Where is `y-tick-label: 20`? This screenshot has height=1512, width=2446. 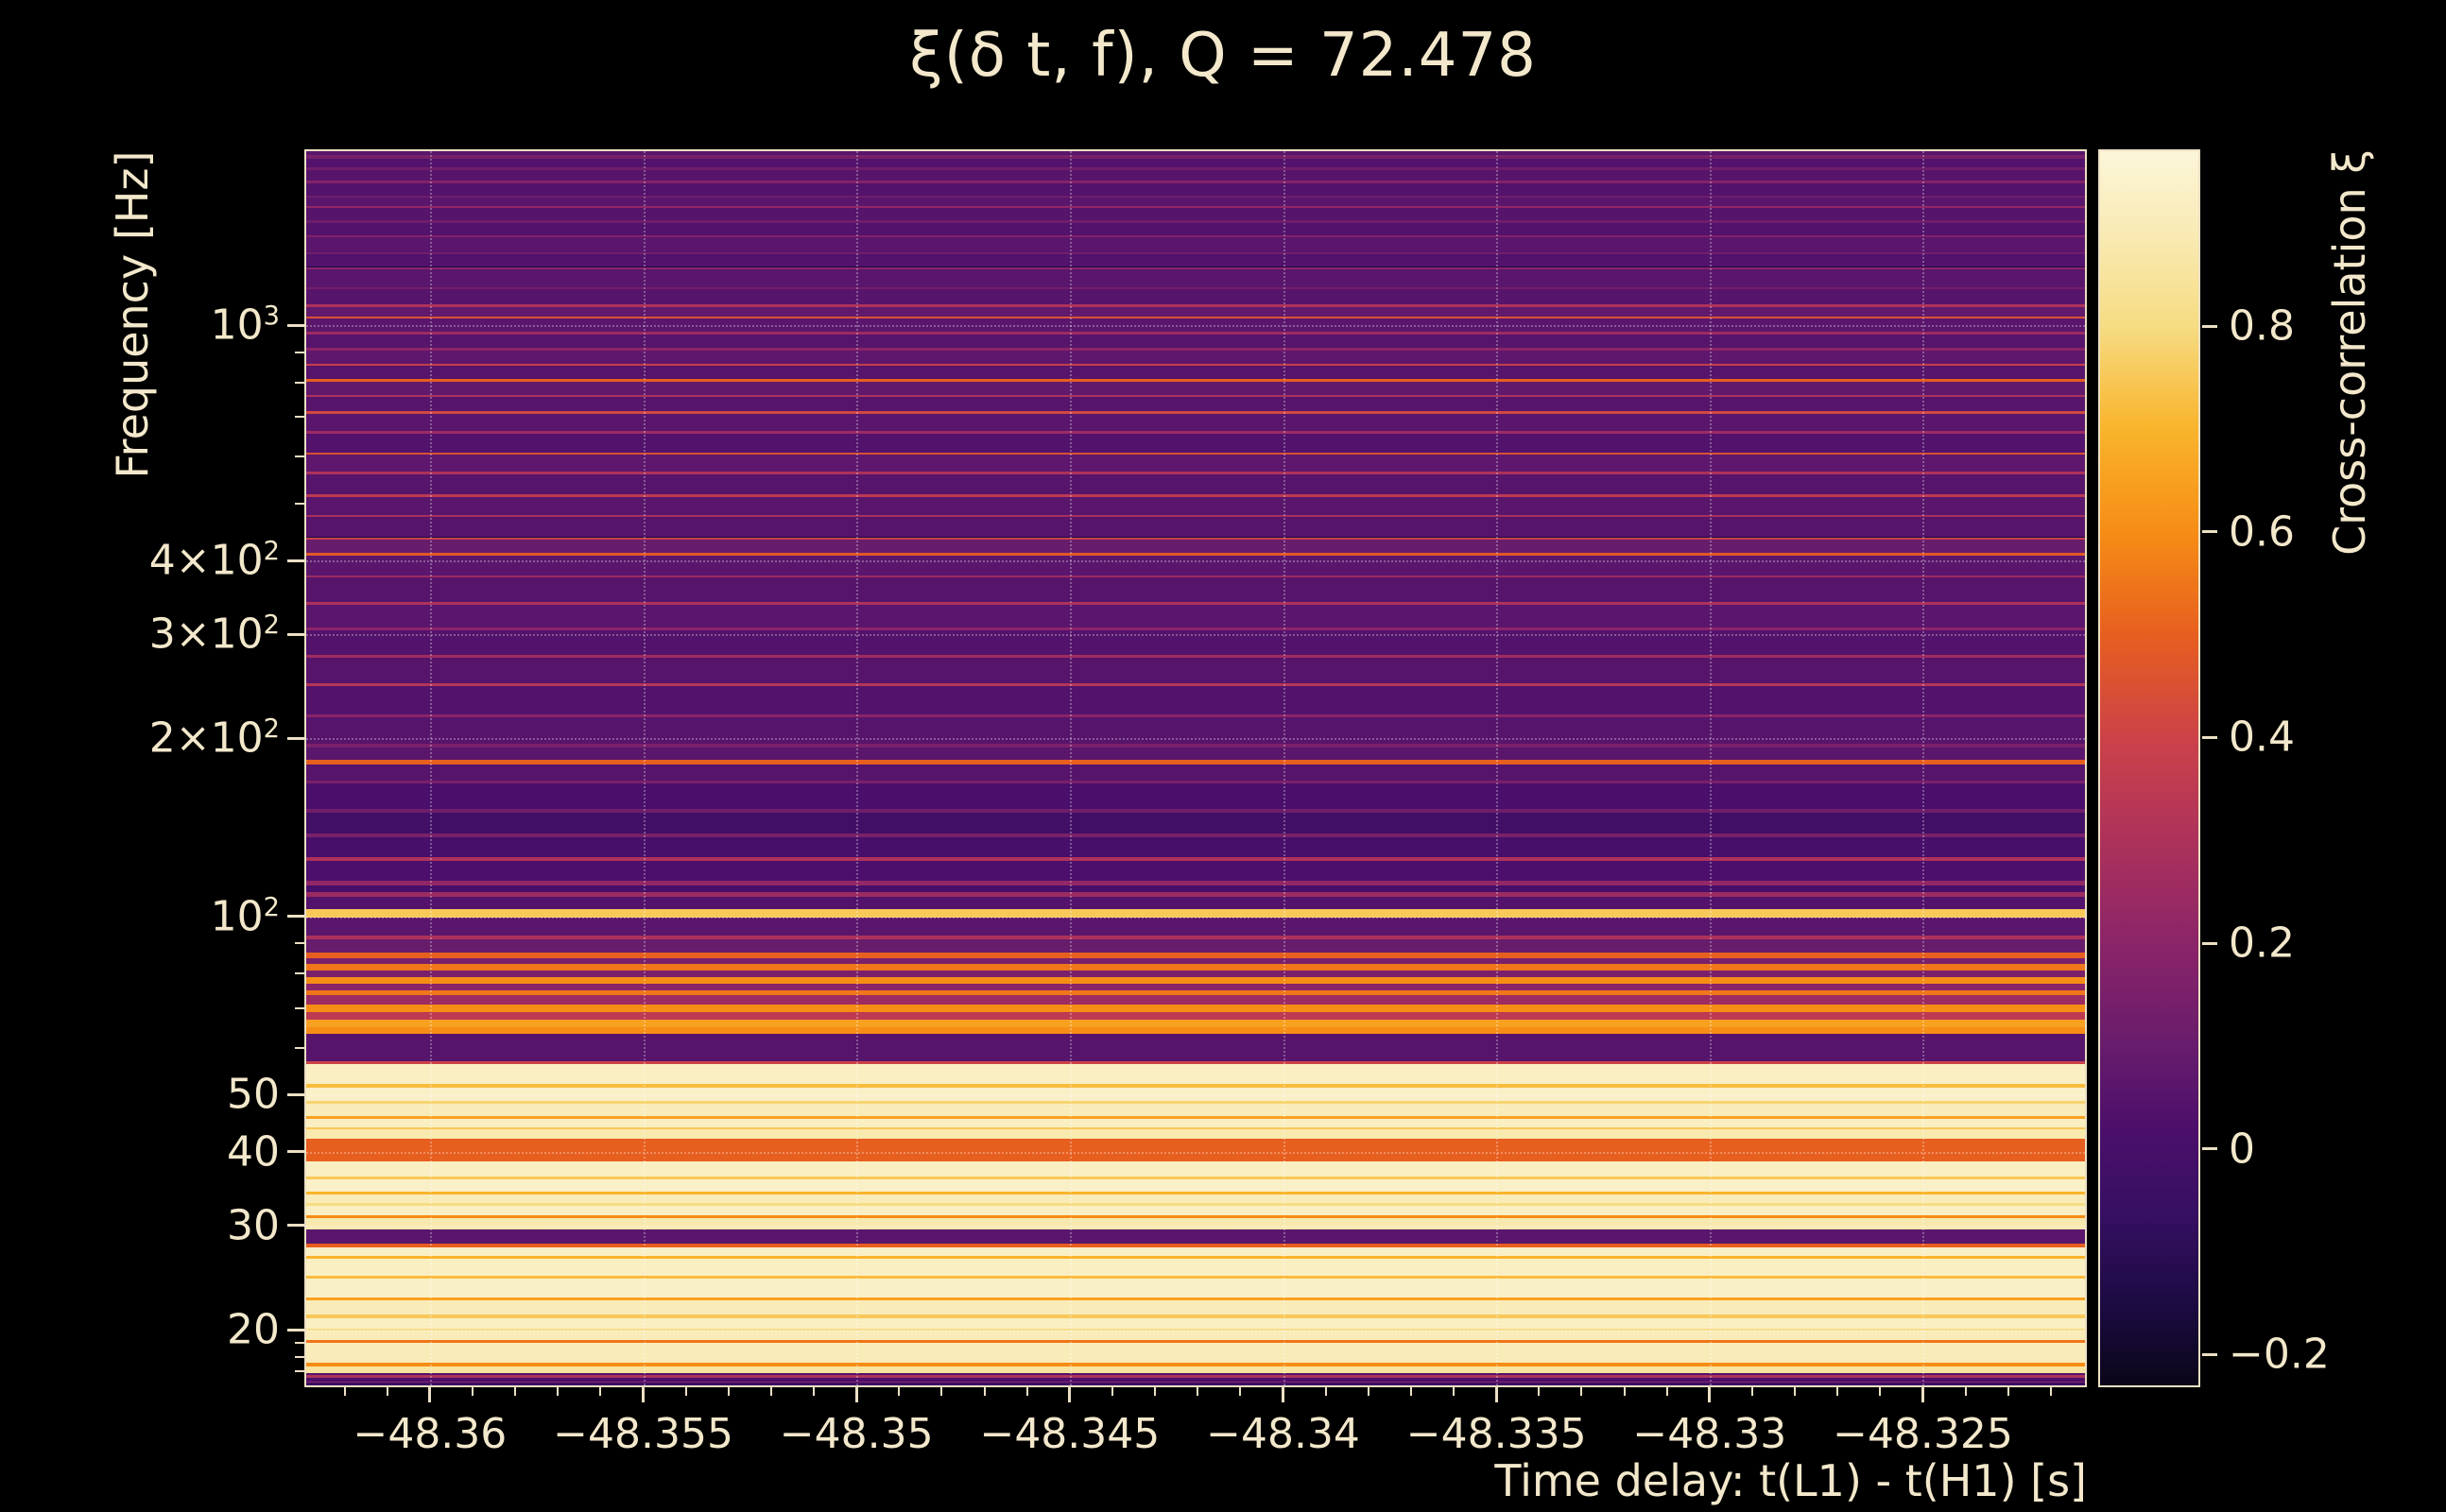 y-tick-label: 20 is located at coordinates (253, 1329).